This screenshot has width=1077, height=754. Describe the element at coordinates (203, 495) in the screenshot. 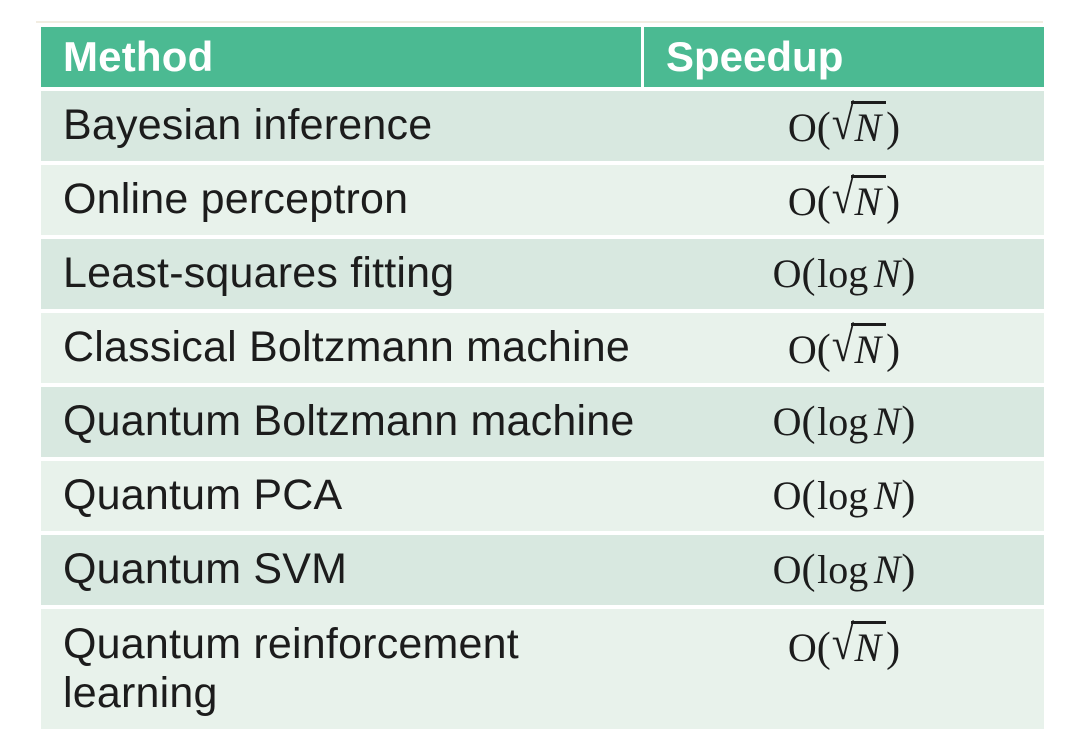

I see `method-cell: Quantum PCA` at that location.